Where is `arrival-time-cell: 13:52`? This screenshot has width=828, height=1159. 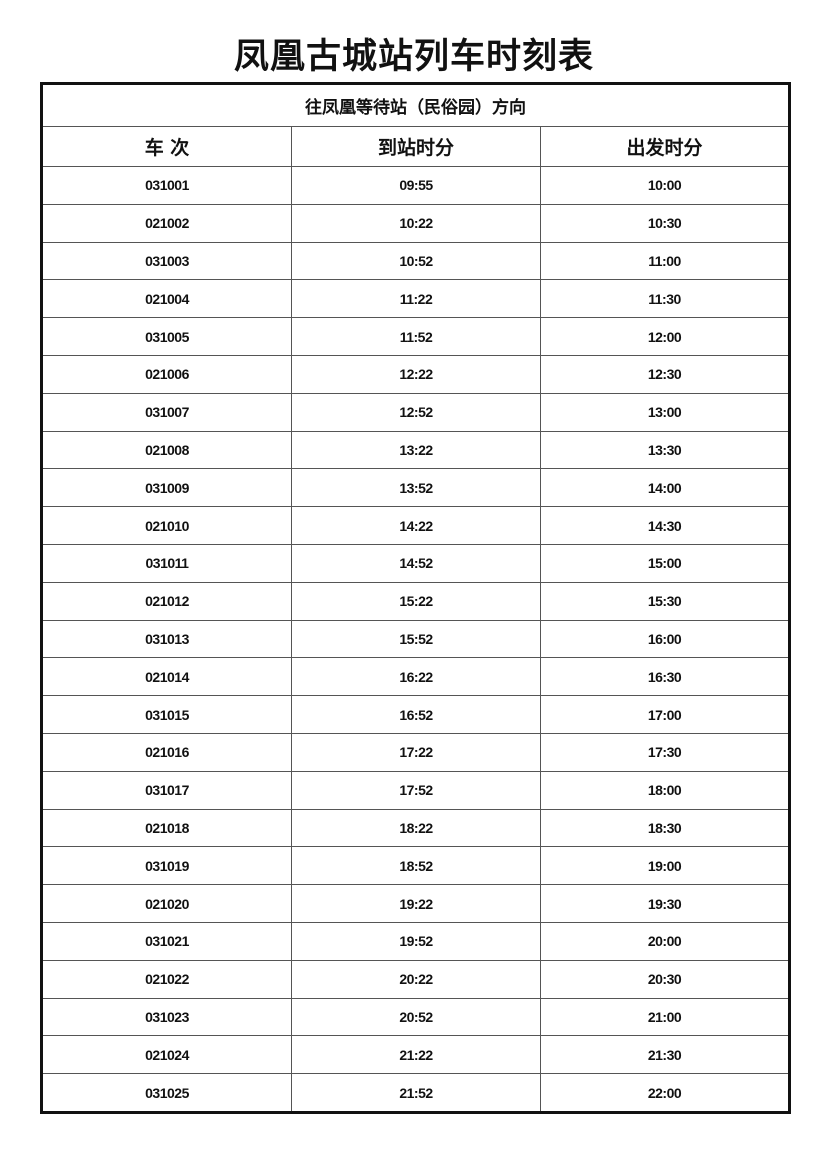 arrival-time-cell: 13:52 is located at coordinates (416, 488).